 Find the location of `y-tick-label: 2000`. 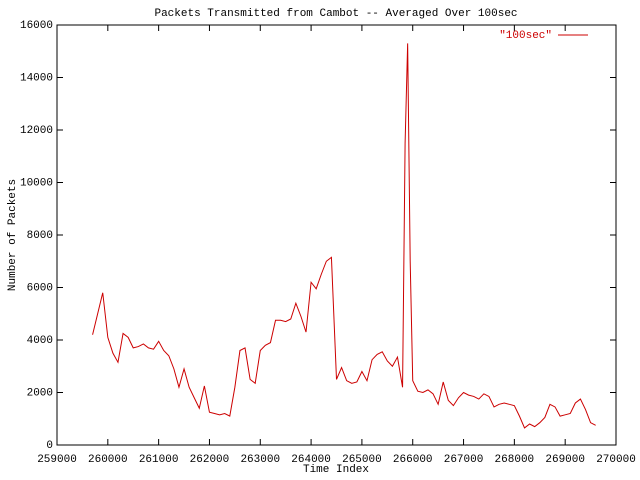

y-tick-label: 2000 is located at coordinates (40, 393).